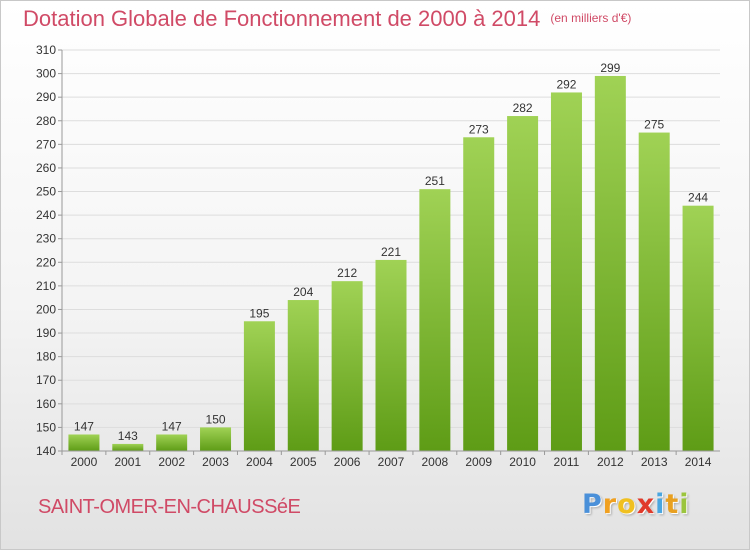 The height and width of the screenshot is (550, 750). I want to click on y-tick-label: 220, so click(46, 262).